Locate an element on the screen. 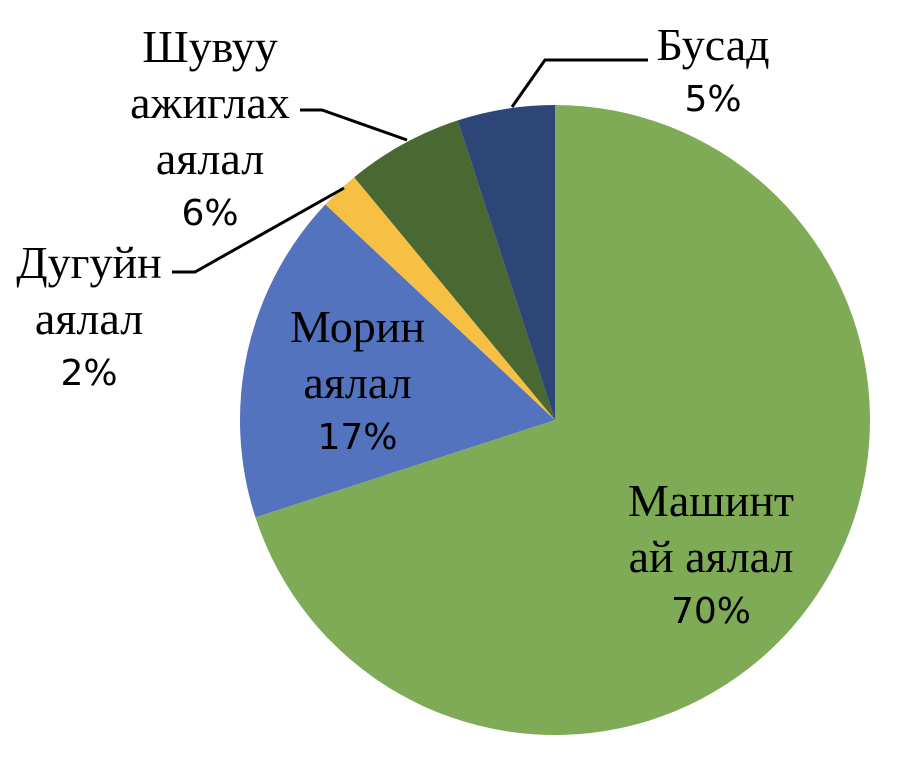  label-shuvuu-line1: Шувуу is located at coordinates (210, 46).